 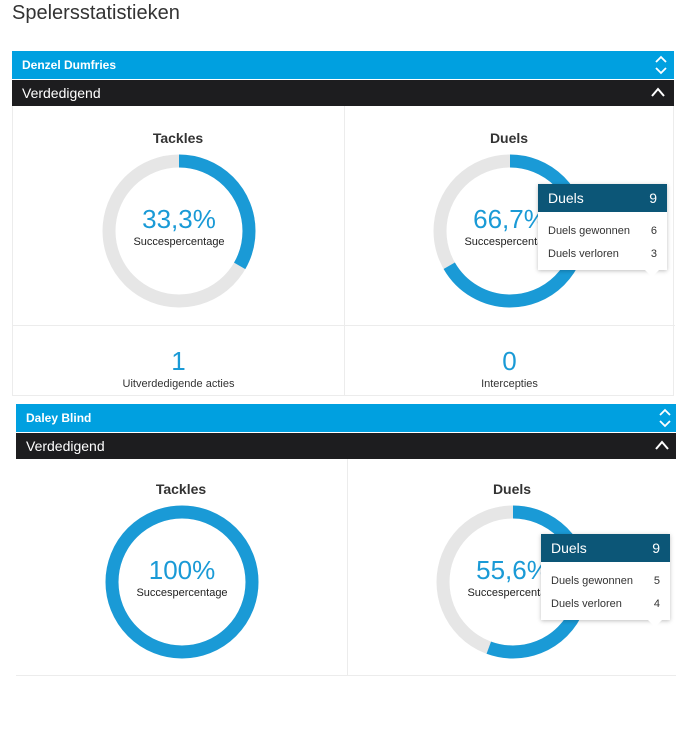 I want to click on interceptions-stat: 0 Intercepties, so click(x=509, y=368).